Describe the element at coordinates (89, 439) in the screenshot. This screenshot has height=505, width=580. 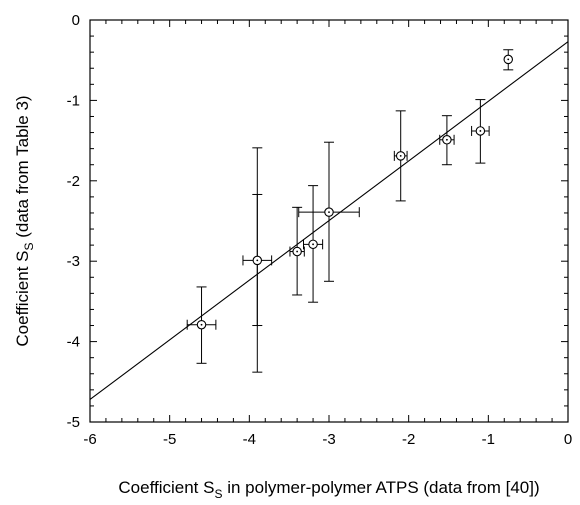
I see `x-tick-label: -6` at that location.